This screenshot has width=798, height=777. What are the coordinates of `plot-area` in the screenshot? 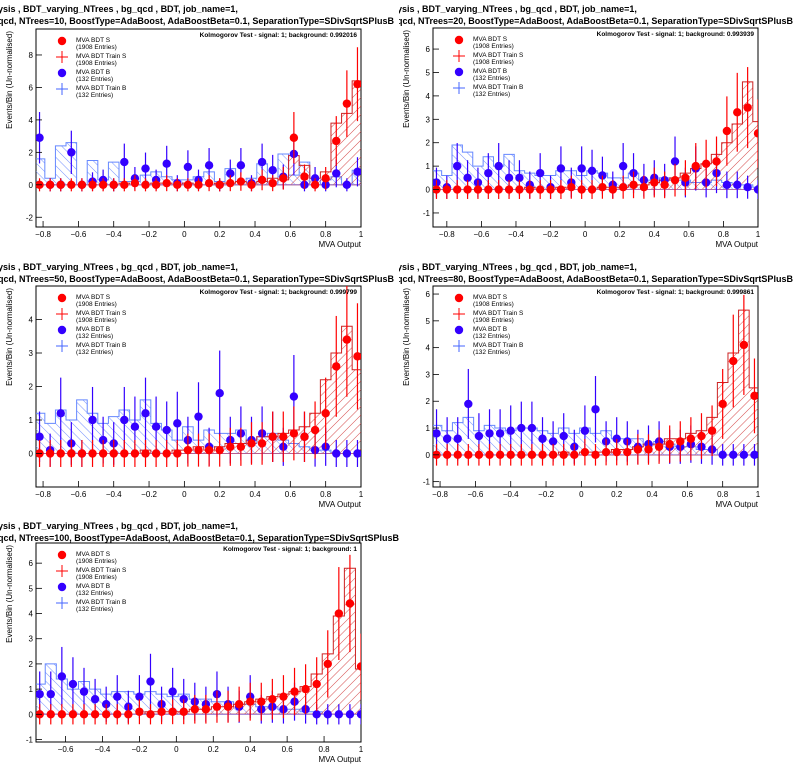 It's located at (595, 133).